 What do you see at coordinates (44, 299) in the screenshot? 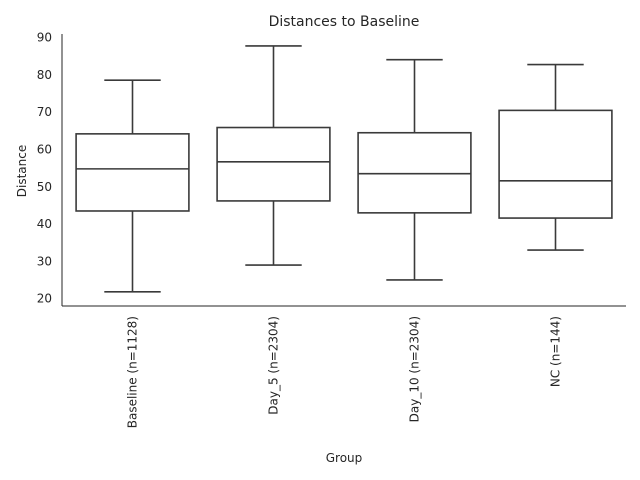
I see `y-tick-label: 20` at bounding box center [44, 299].